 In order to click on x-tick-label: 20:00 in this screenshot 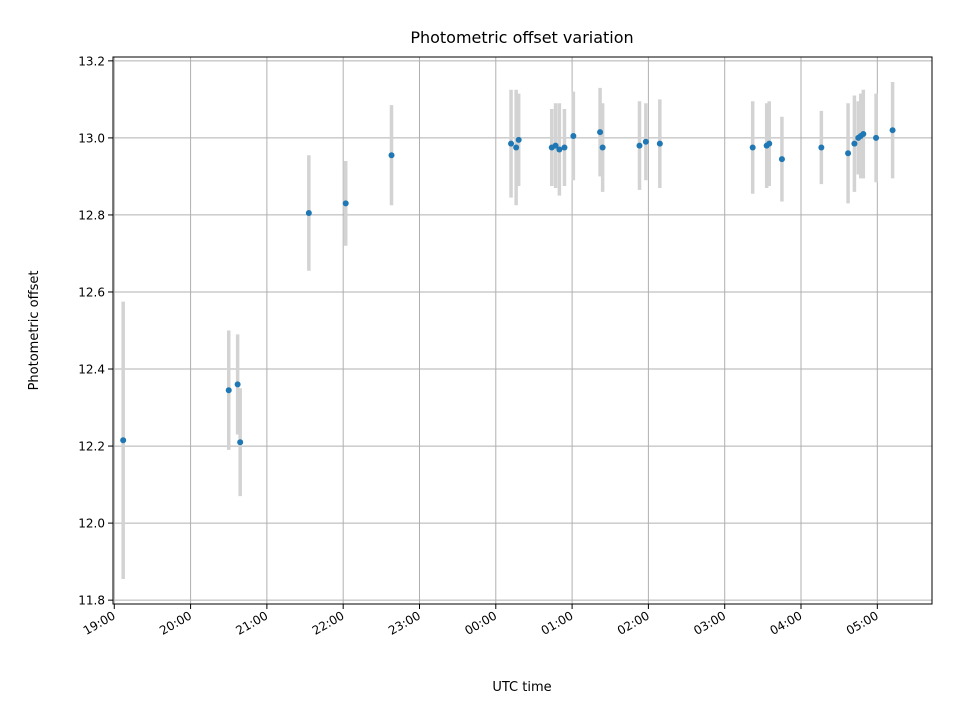, I will do `click(175, 622)`.